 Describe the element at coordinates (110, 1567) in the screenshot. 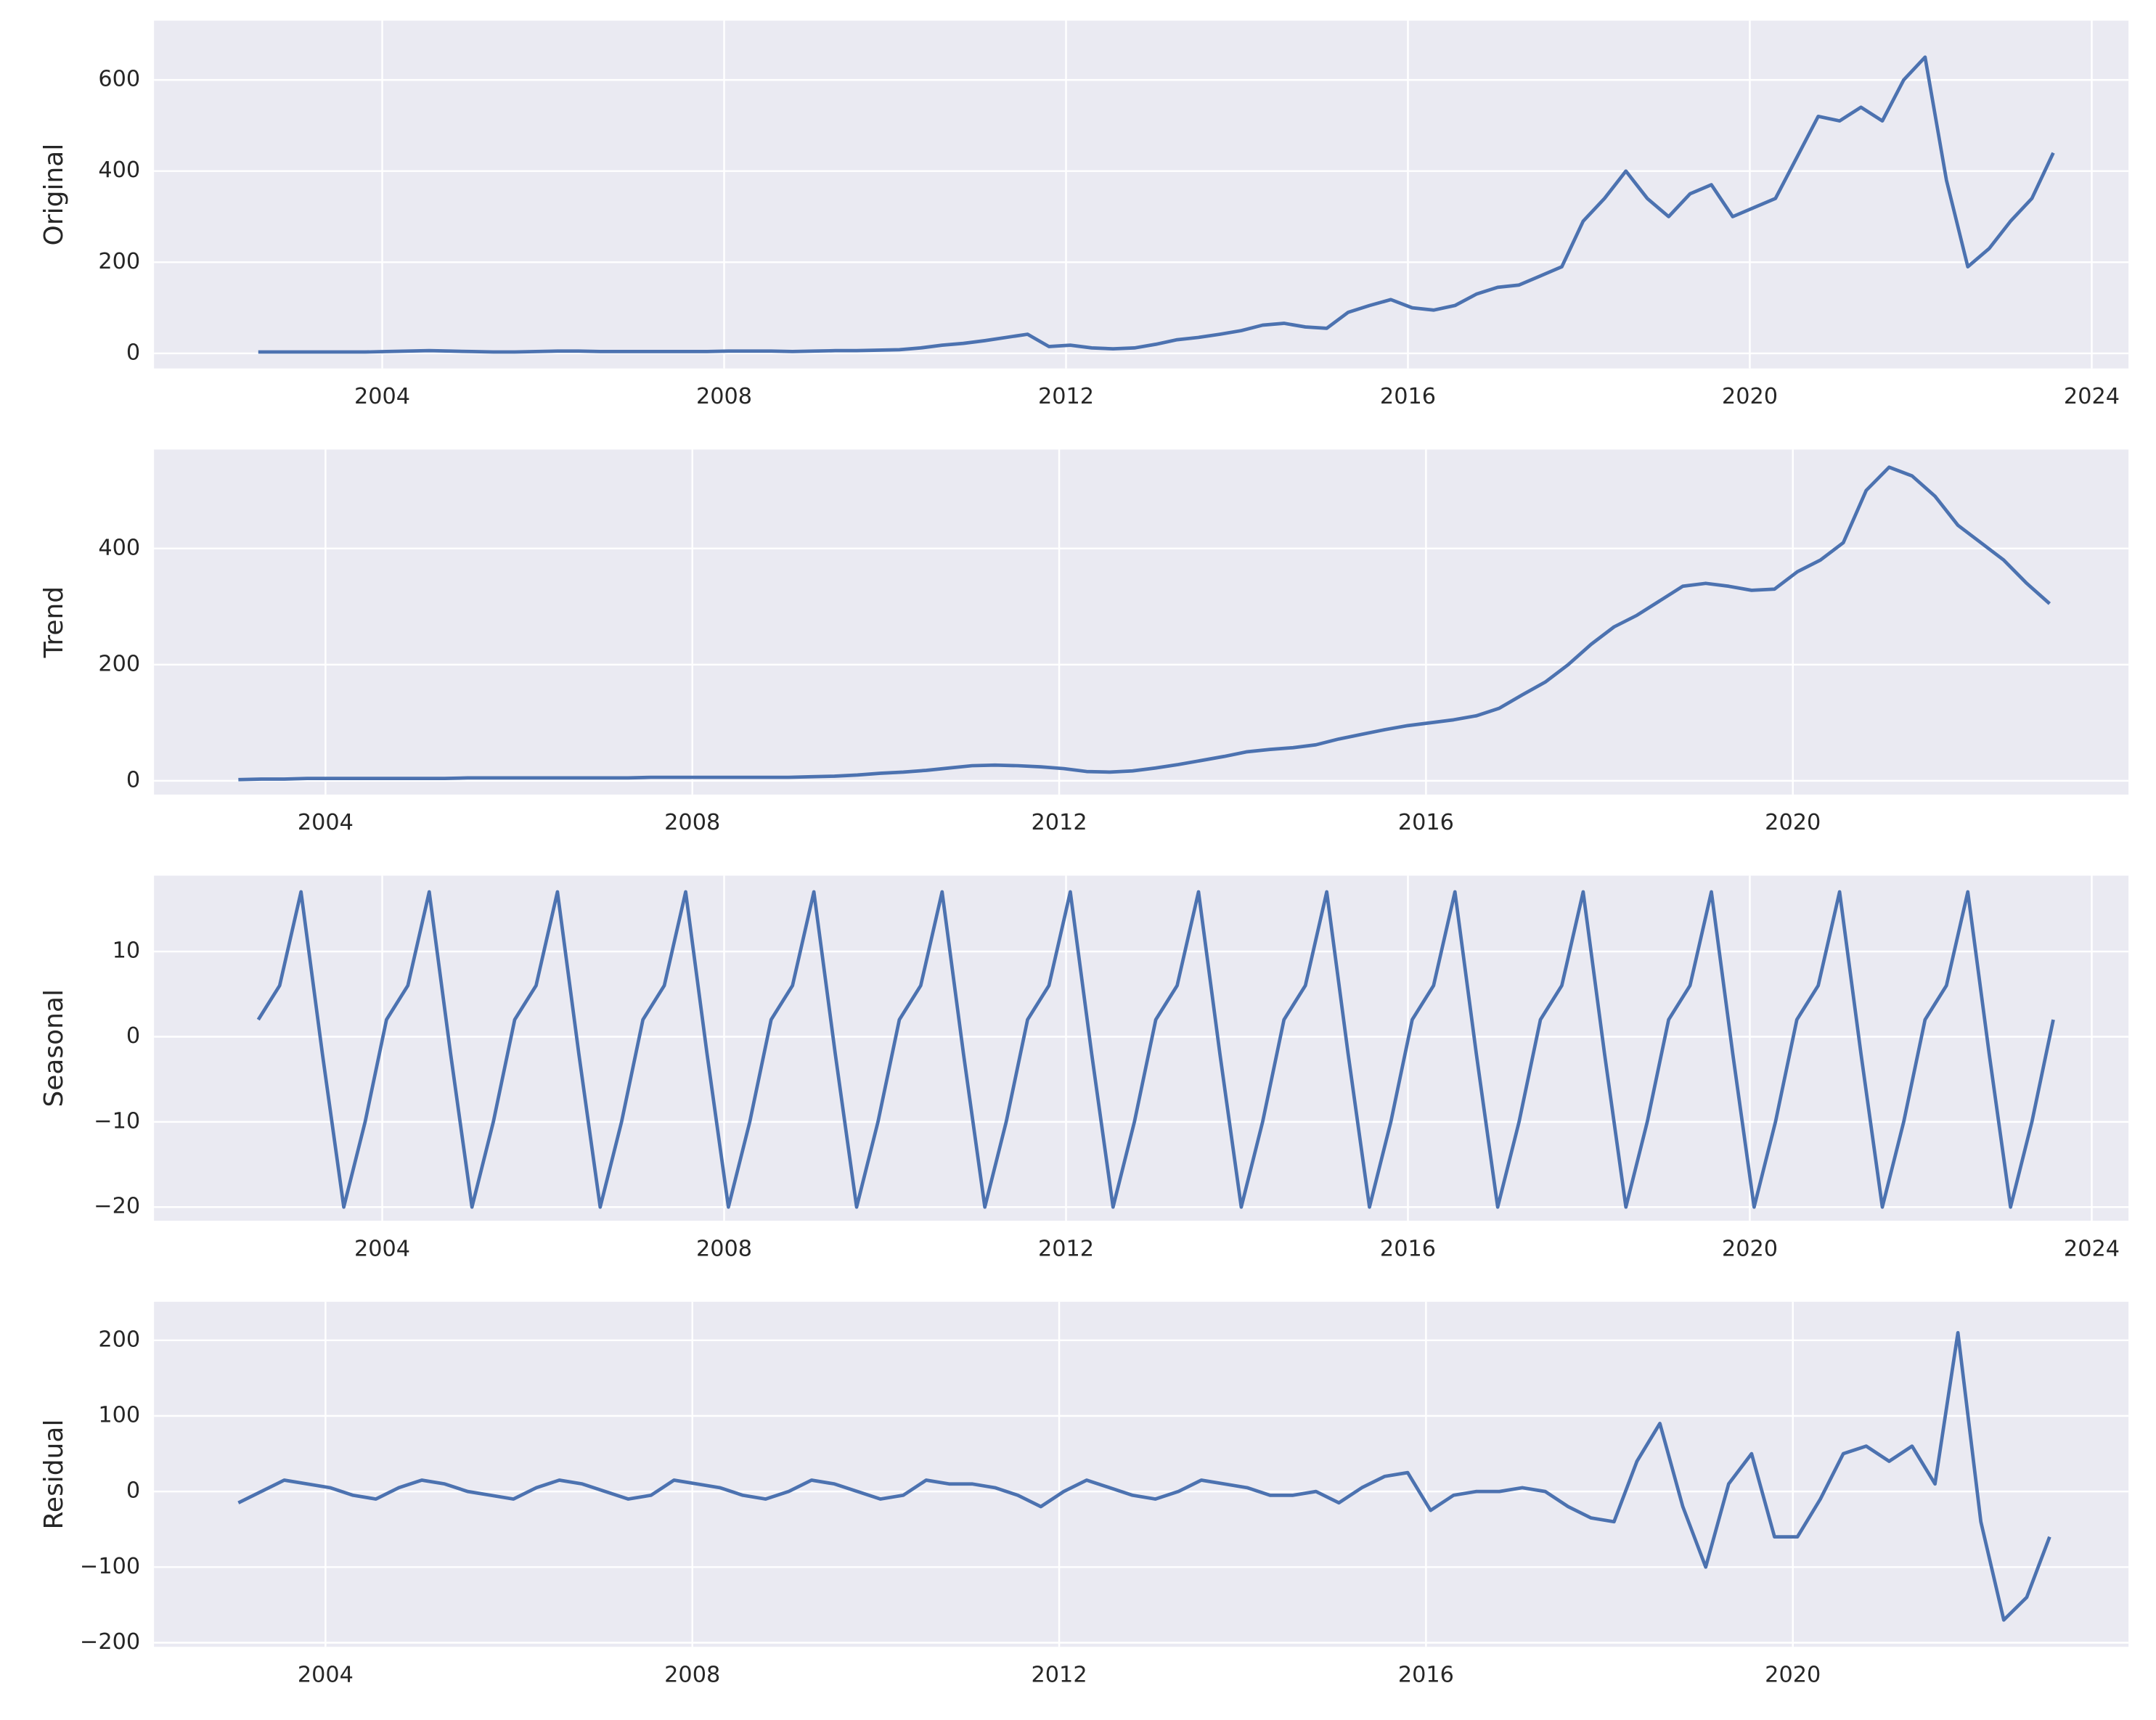

I see `y-tick-label: −100` at that location.